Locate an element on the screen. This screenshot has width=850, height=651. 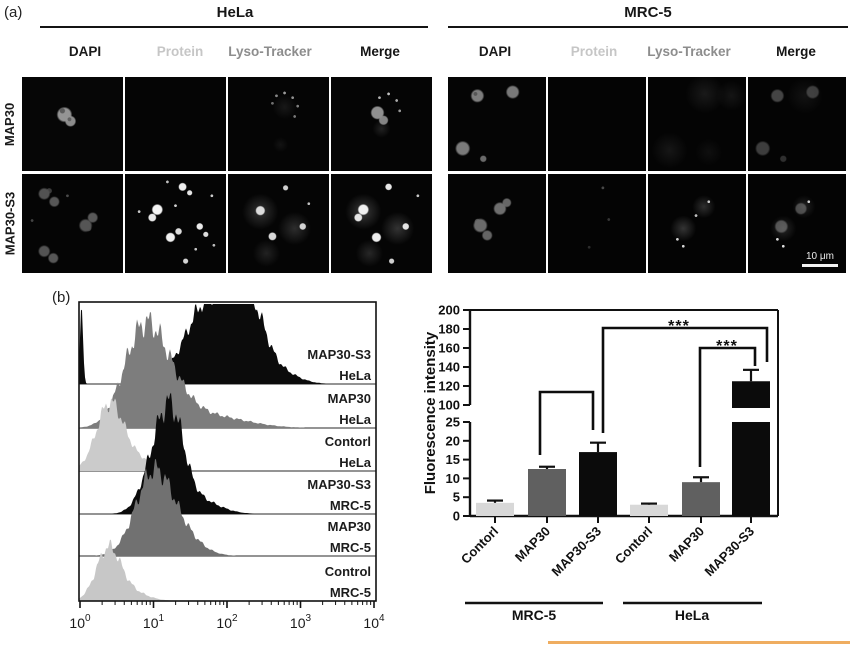
x-tick-label: 10³ is located at coordinates (301, 622).